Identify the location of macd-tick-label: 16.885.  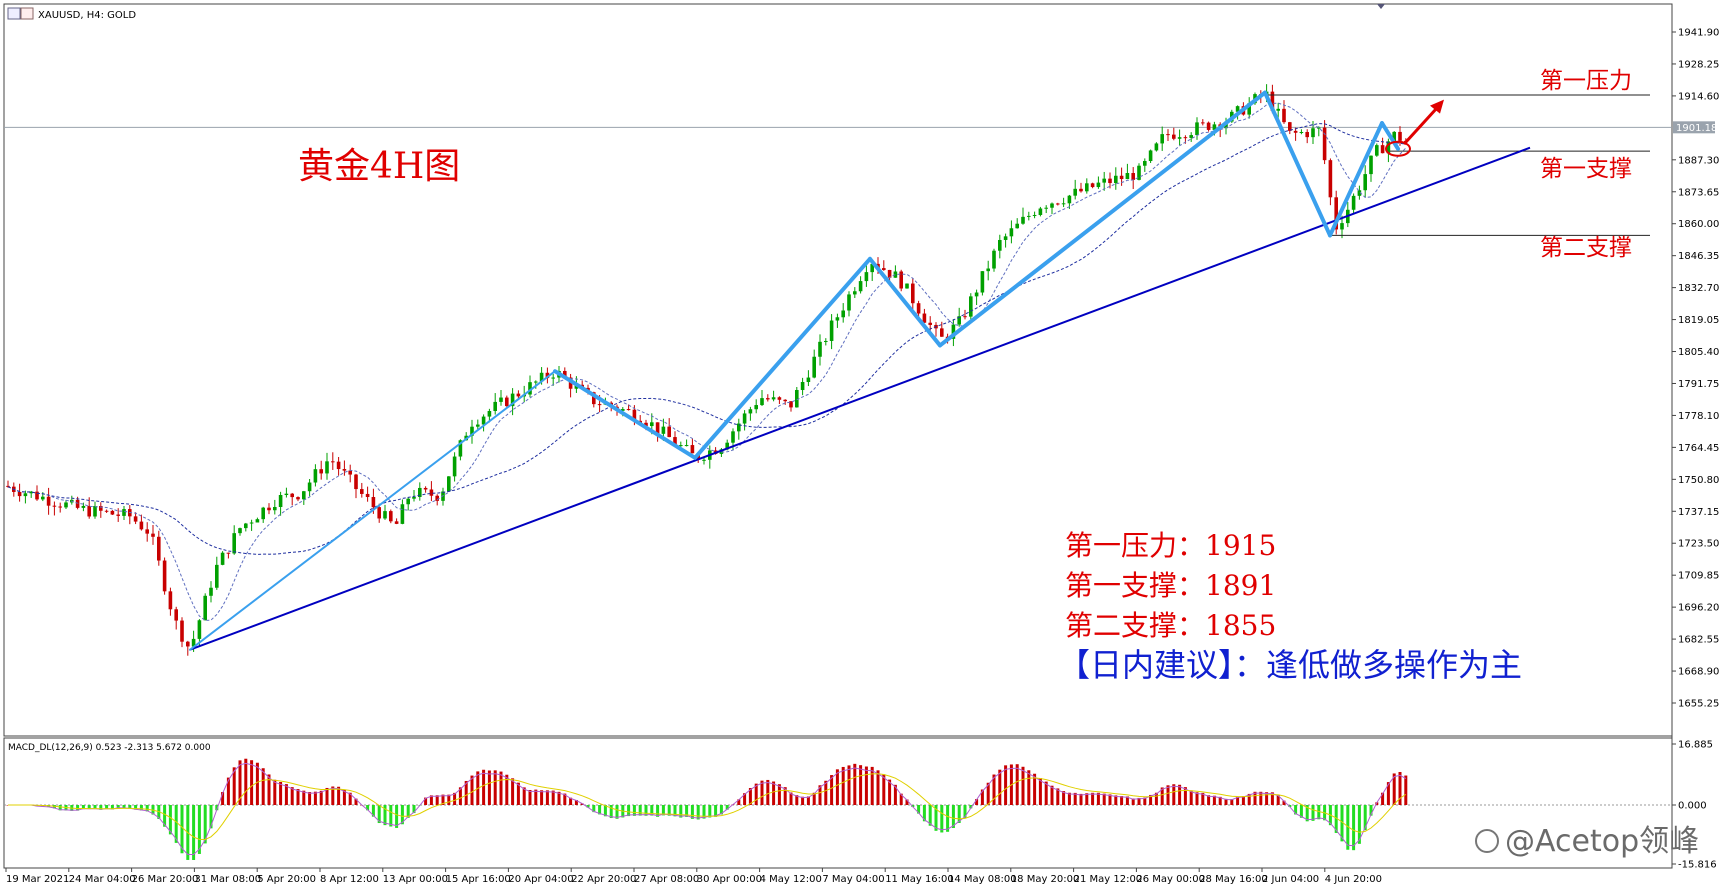
(1695, 745).